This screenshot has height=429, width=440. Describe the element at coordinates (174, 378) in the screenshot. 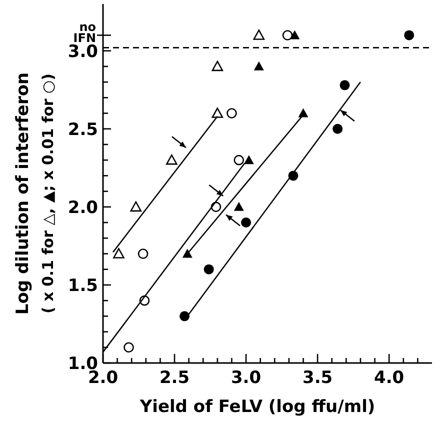

I see `x-tick-label: 2.5` at that location.